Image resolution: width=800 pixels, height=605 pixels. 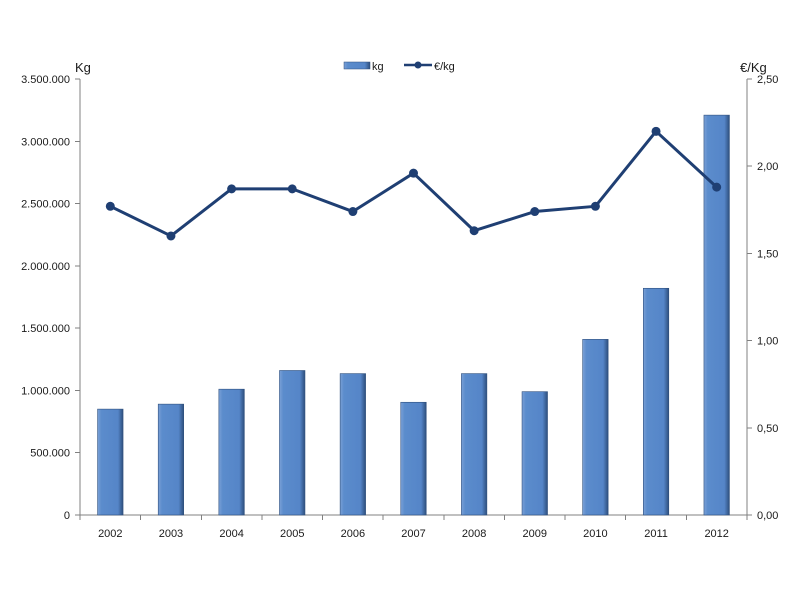 What do you see at coordinates (353, 534) in the screenshot?
I see `x-tick-label: 2006` at bounding box center [353, 534].